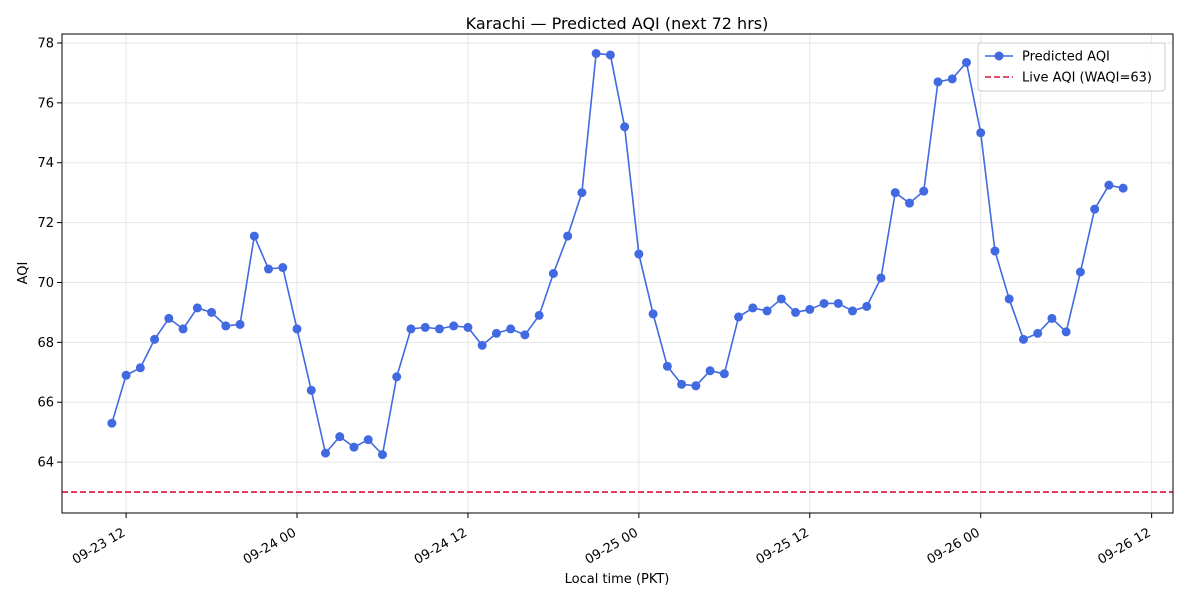 This screenshot has width=1200, height=600. Describe the element at coordinates (954, 546) in the screenshot. I see `x-tick-label: 09-26 00` at that location.